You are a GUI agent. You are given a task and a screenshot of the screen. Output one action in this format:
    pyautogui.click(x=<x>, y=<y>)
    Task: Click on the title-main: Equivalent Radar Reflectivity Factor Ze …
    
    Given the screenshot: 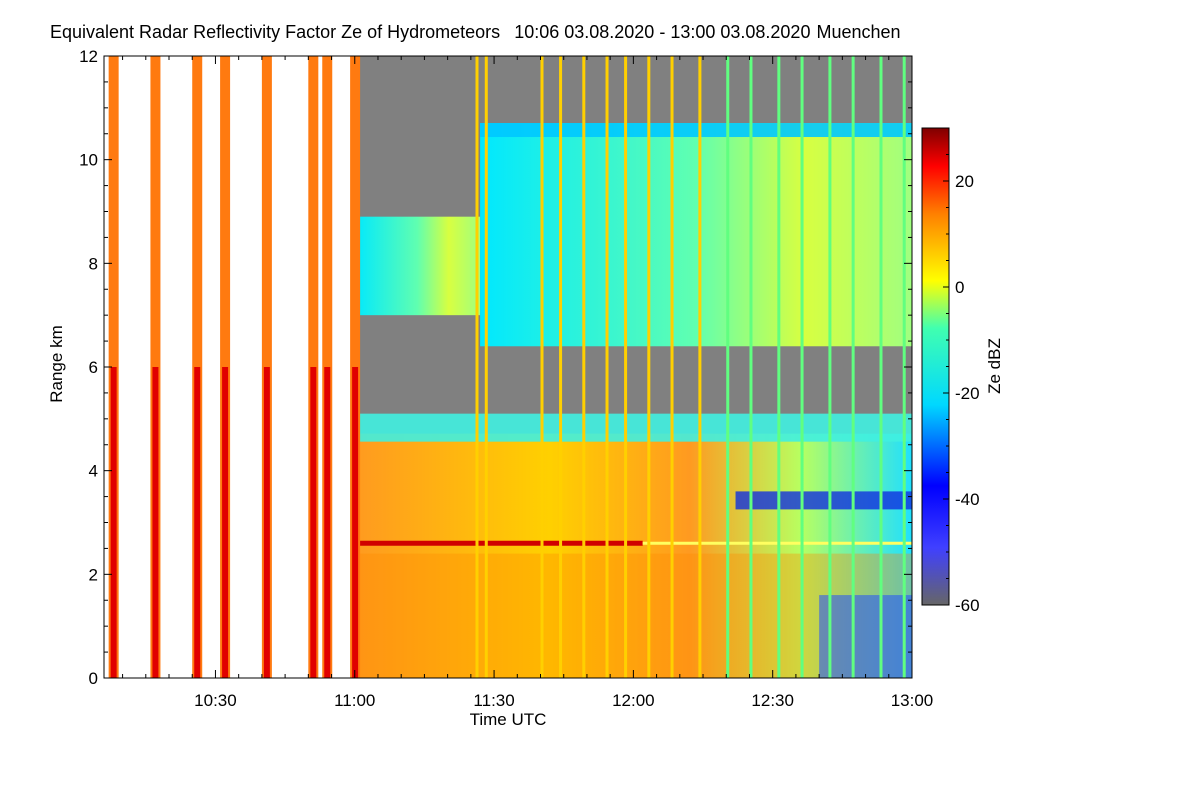 What is the action you would take?
    pyautogui.click(x=275, y=32)
    